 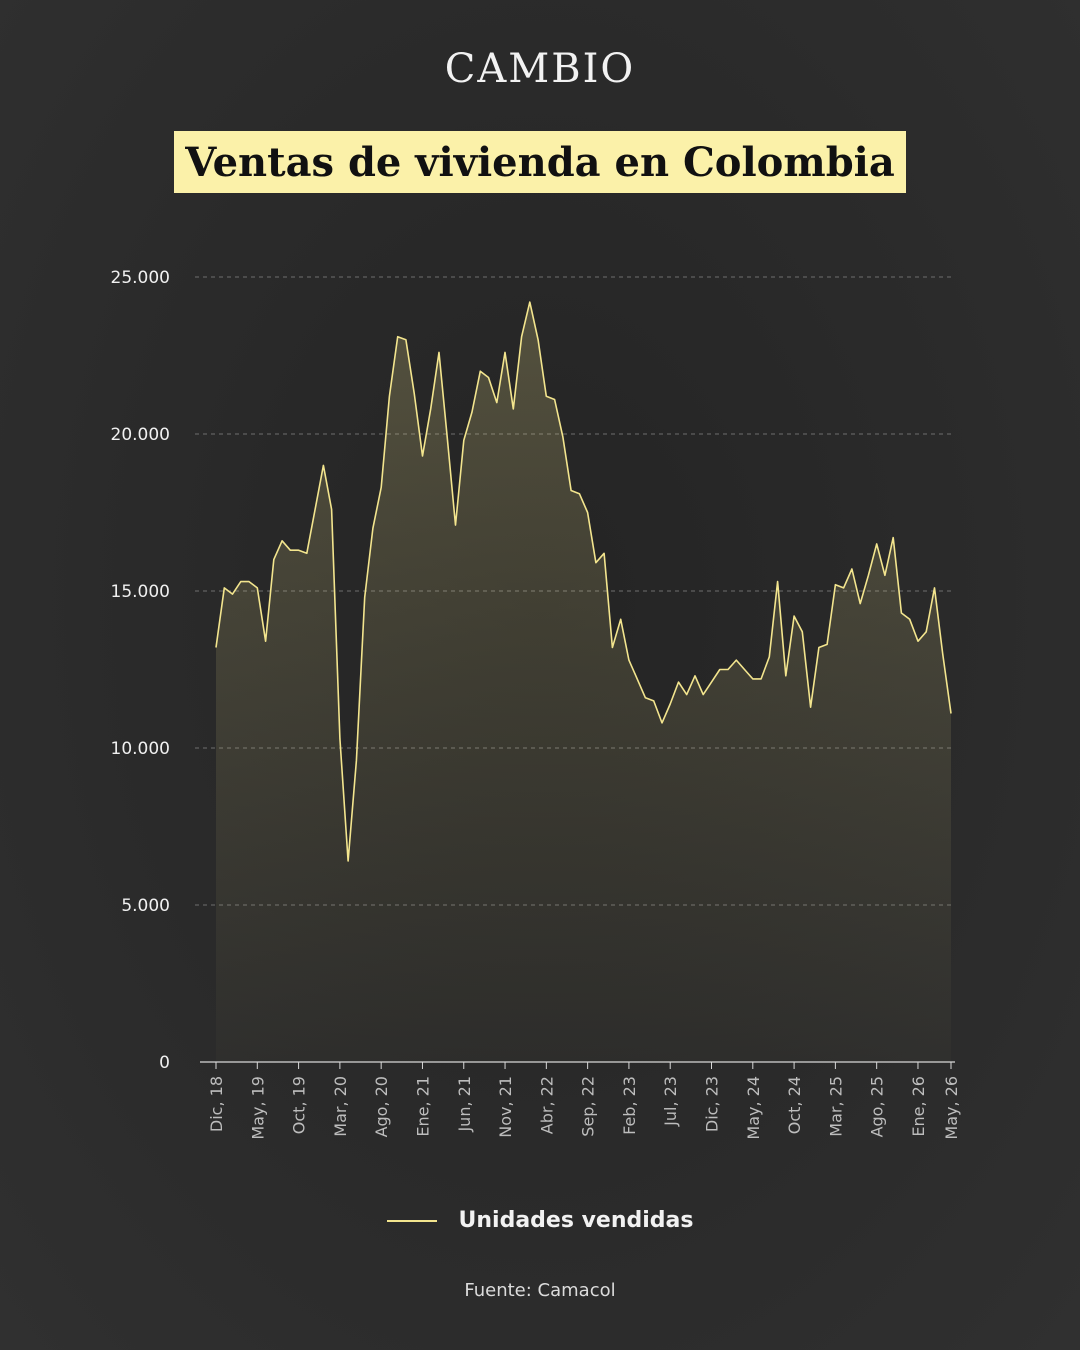 I want to click on legend-line-swatch, so click(x=411, y=1220).